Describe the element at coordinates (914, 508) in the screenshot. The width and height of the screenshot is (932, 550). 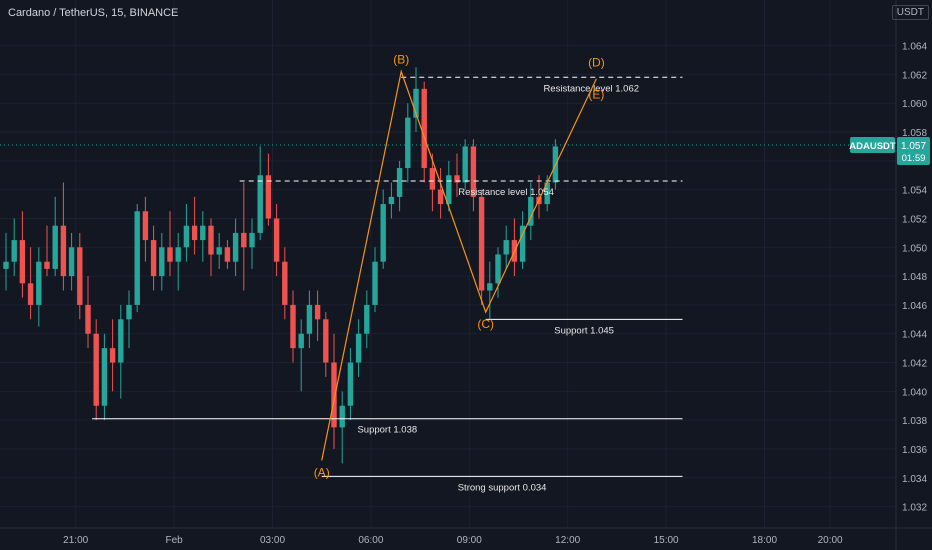
I see `price-tick-label: 1.032` at that location.